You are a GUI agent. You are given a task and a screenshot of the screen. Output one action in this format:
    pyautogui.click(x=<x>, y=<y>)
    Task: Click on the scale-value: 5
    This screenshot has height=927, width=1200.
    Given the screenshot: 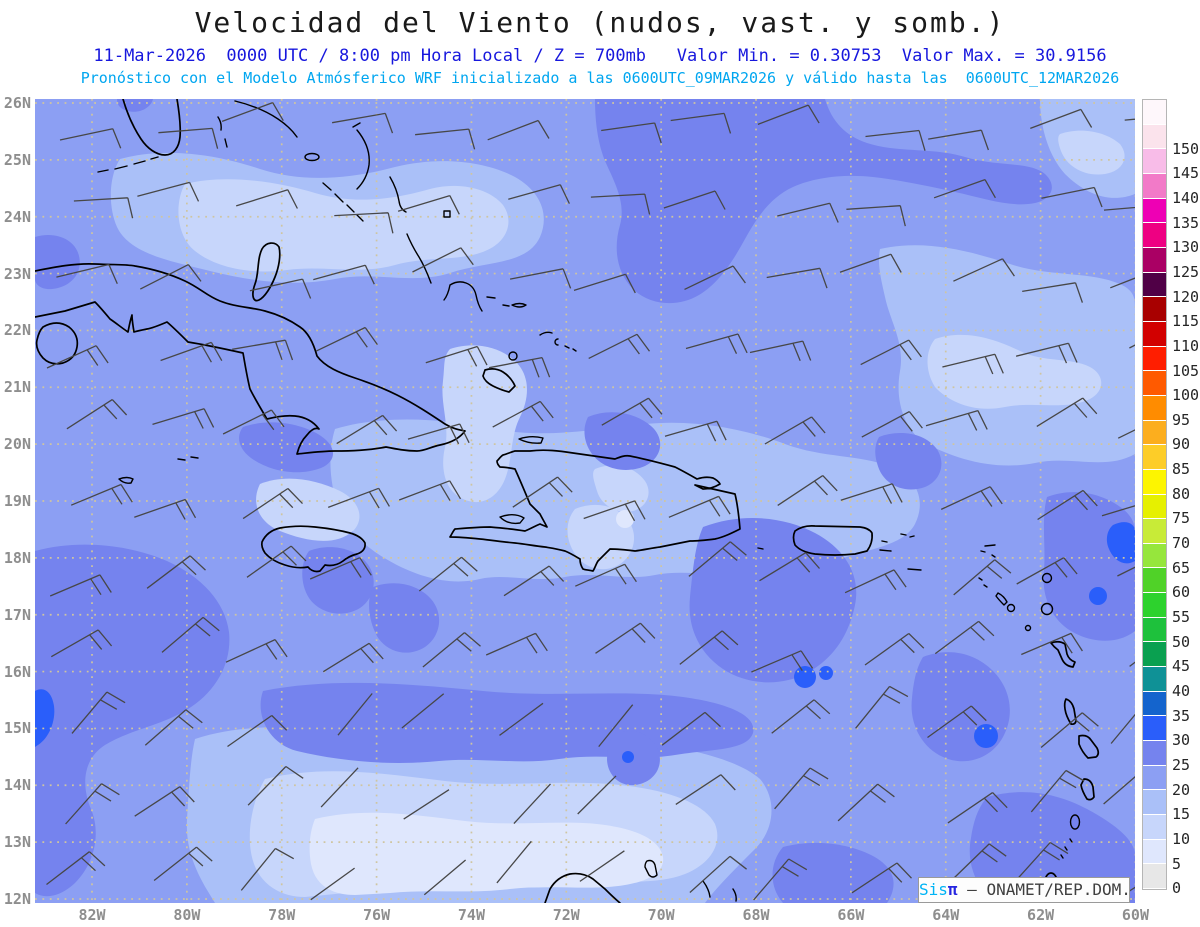 What is the action you would take?
    pyautogui.click(x=1177, y=863)
    